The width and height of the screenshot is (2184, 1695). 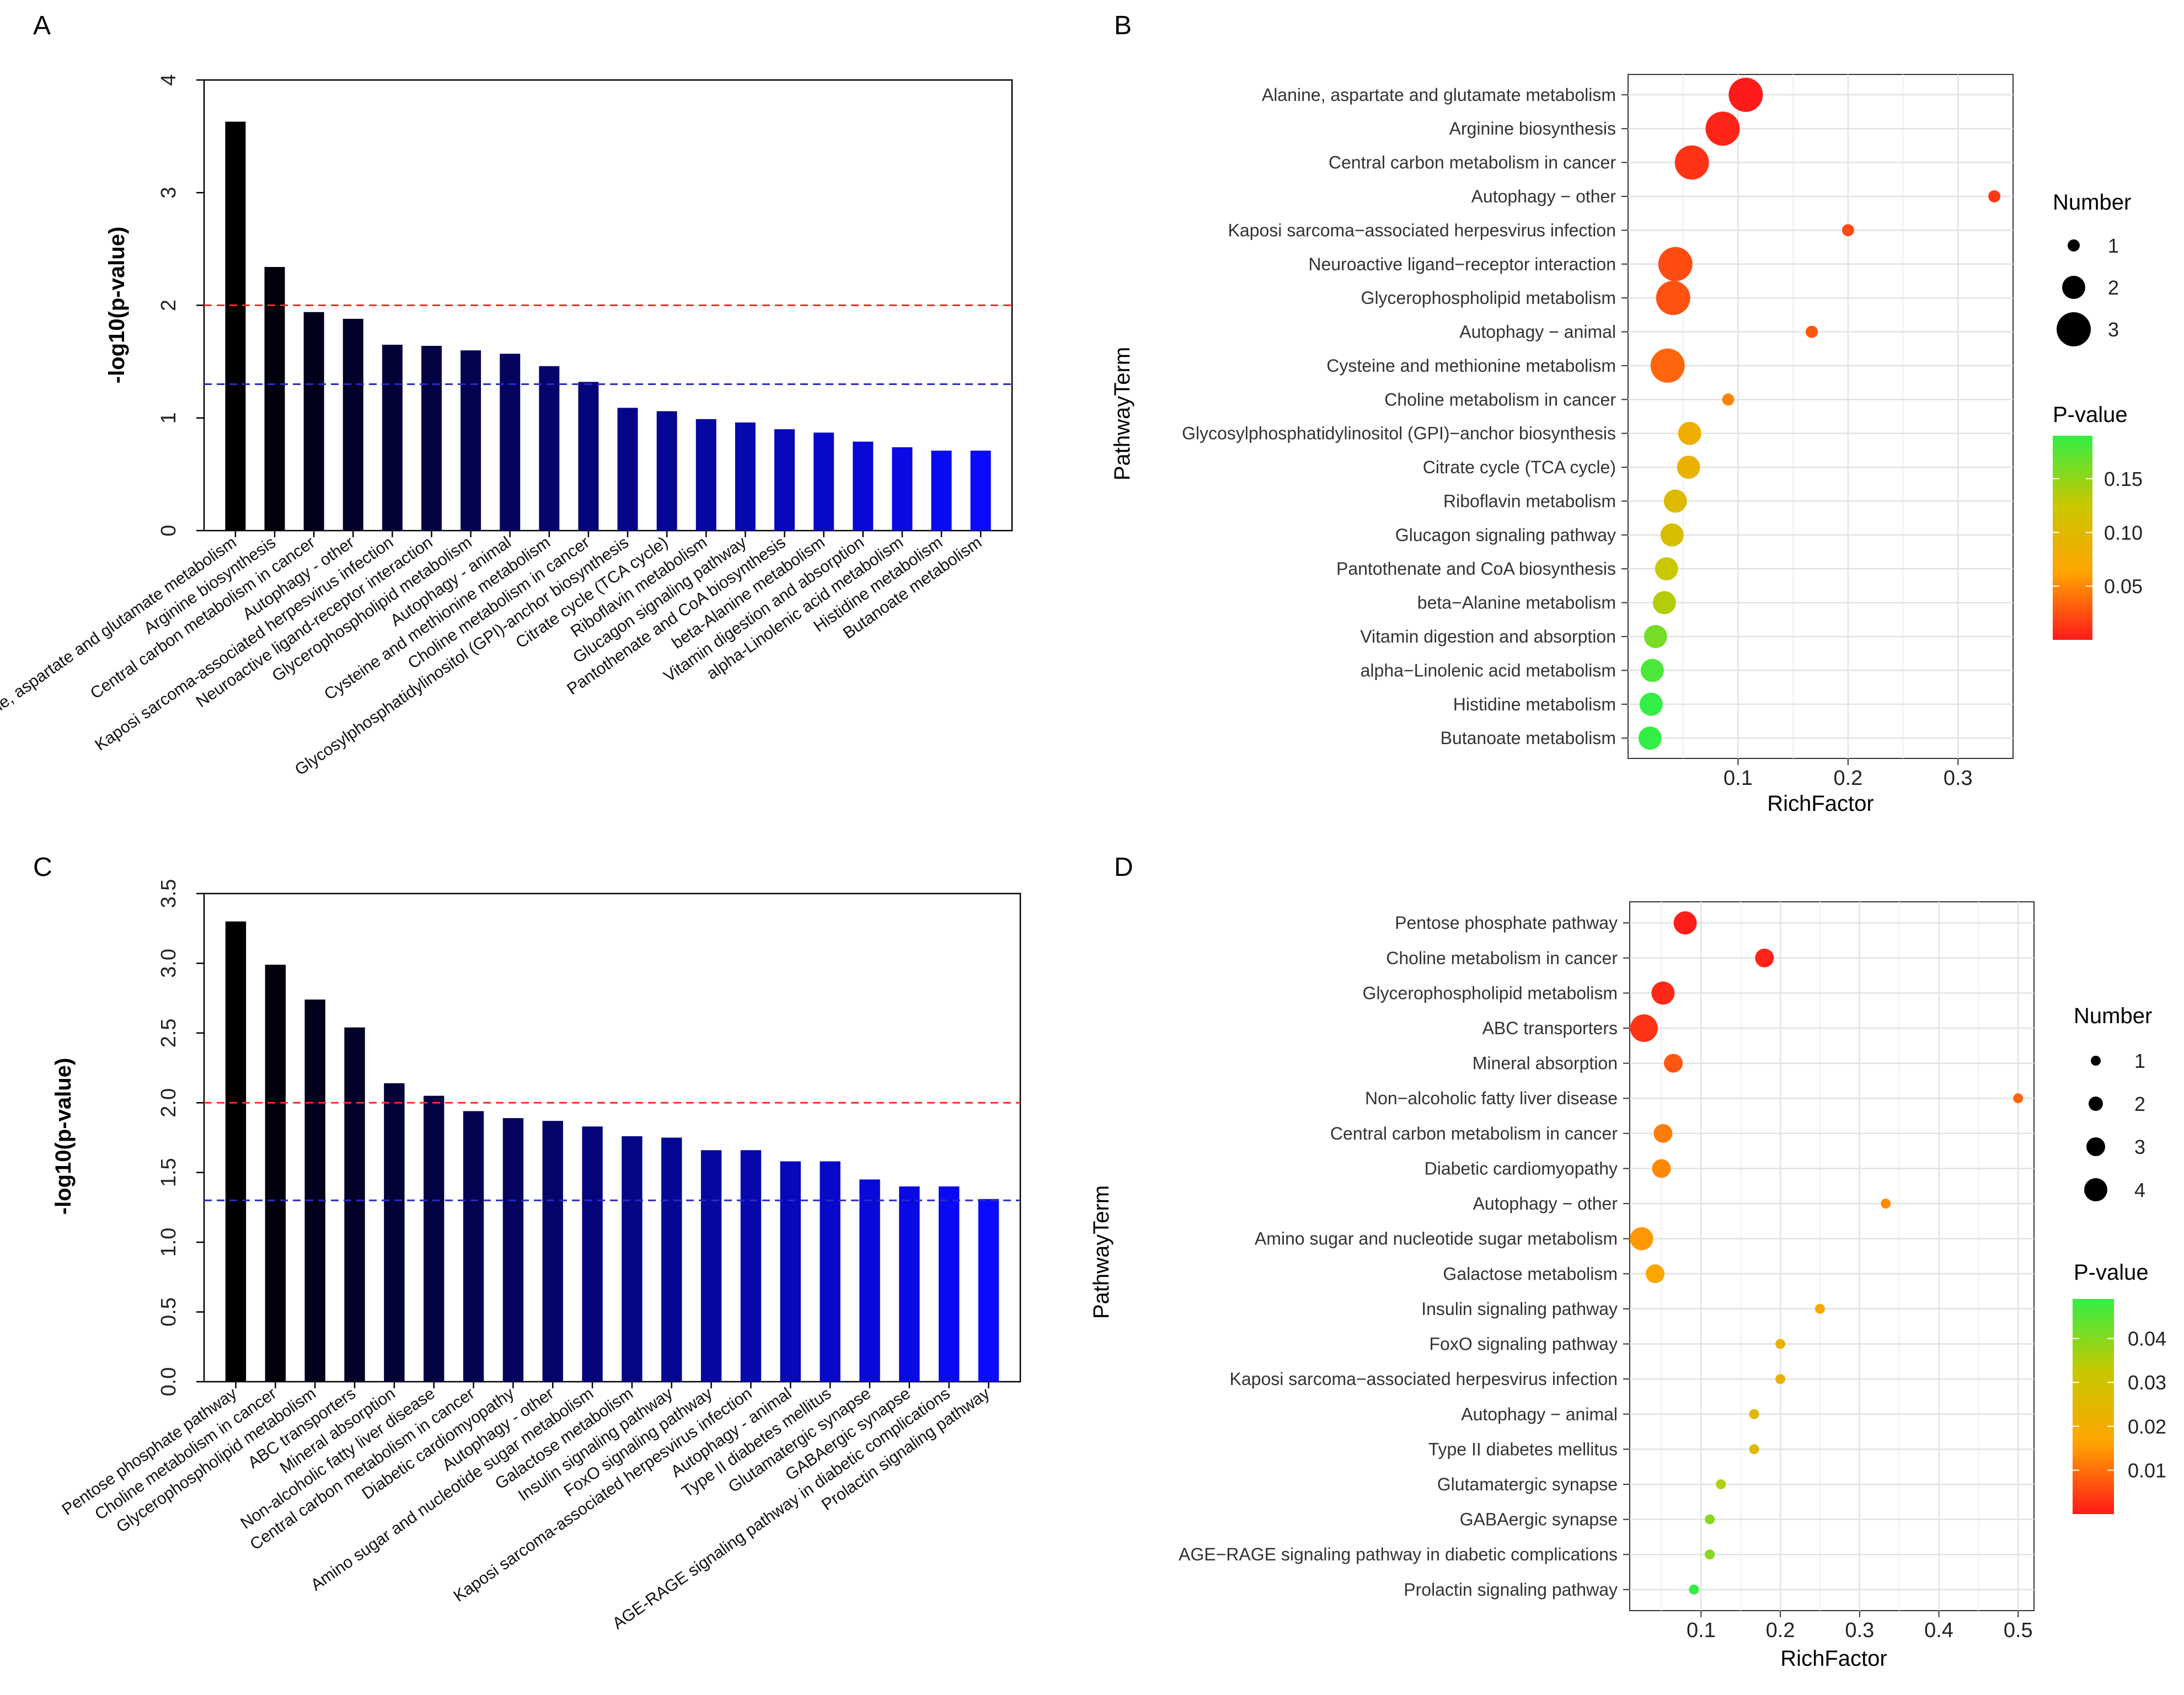 I want to click on y-tick-label: 1.5, so click(x=168, y=1172).